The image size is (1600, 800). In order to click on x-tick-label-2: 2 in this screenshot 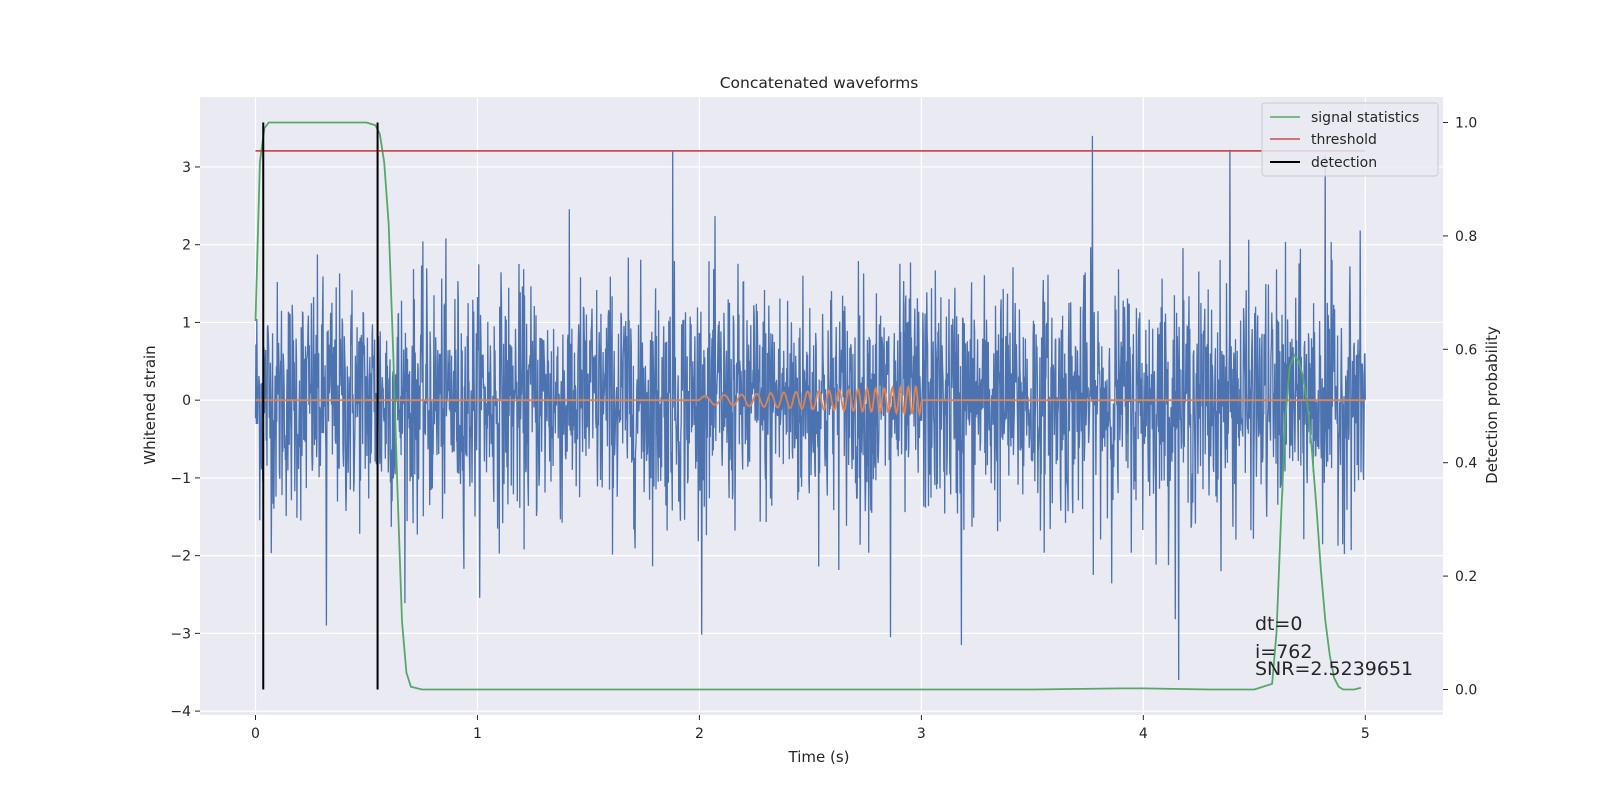, I will do `click(699, 734)`.